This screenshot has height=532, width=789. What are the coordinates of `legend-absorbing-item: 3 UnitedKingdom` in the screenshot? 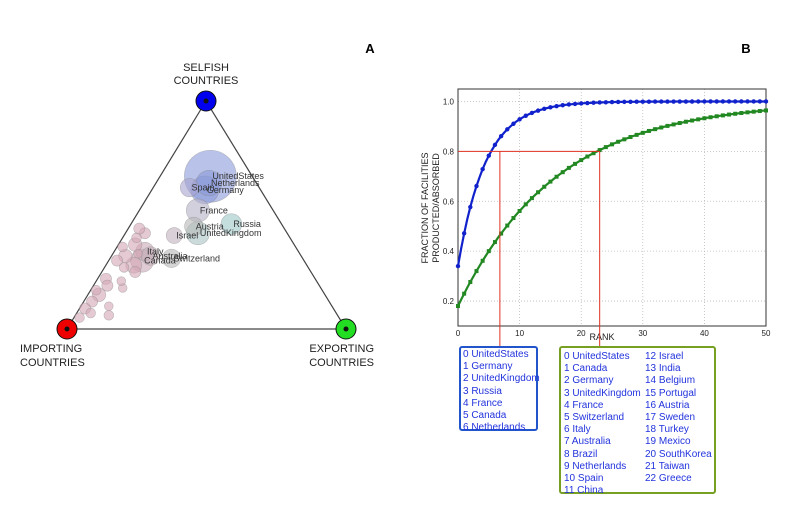 It's located at (602, 393).